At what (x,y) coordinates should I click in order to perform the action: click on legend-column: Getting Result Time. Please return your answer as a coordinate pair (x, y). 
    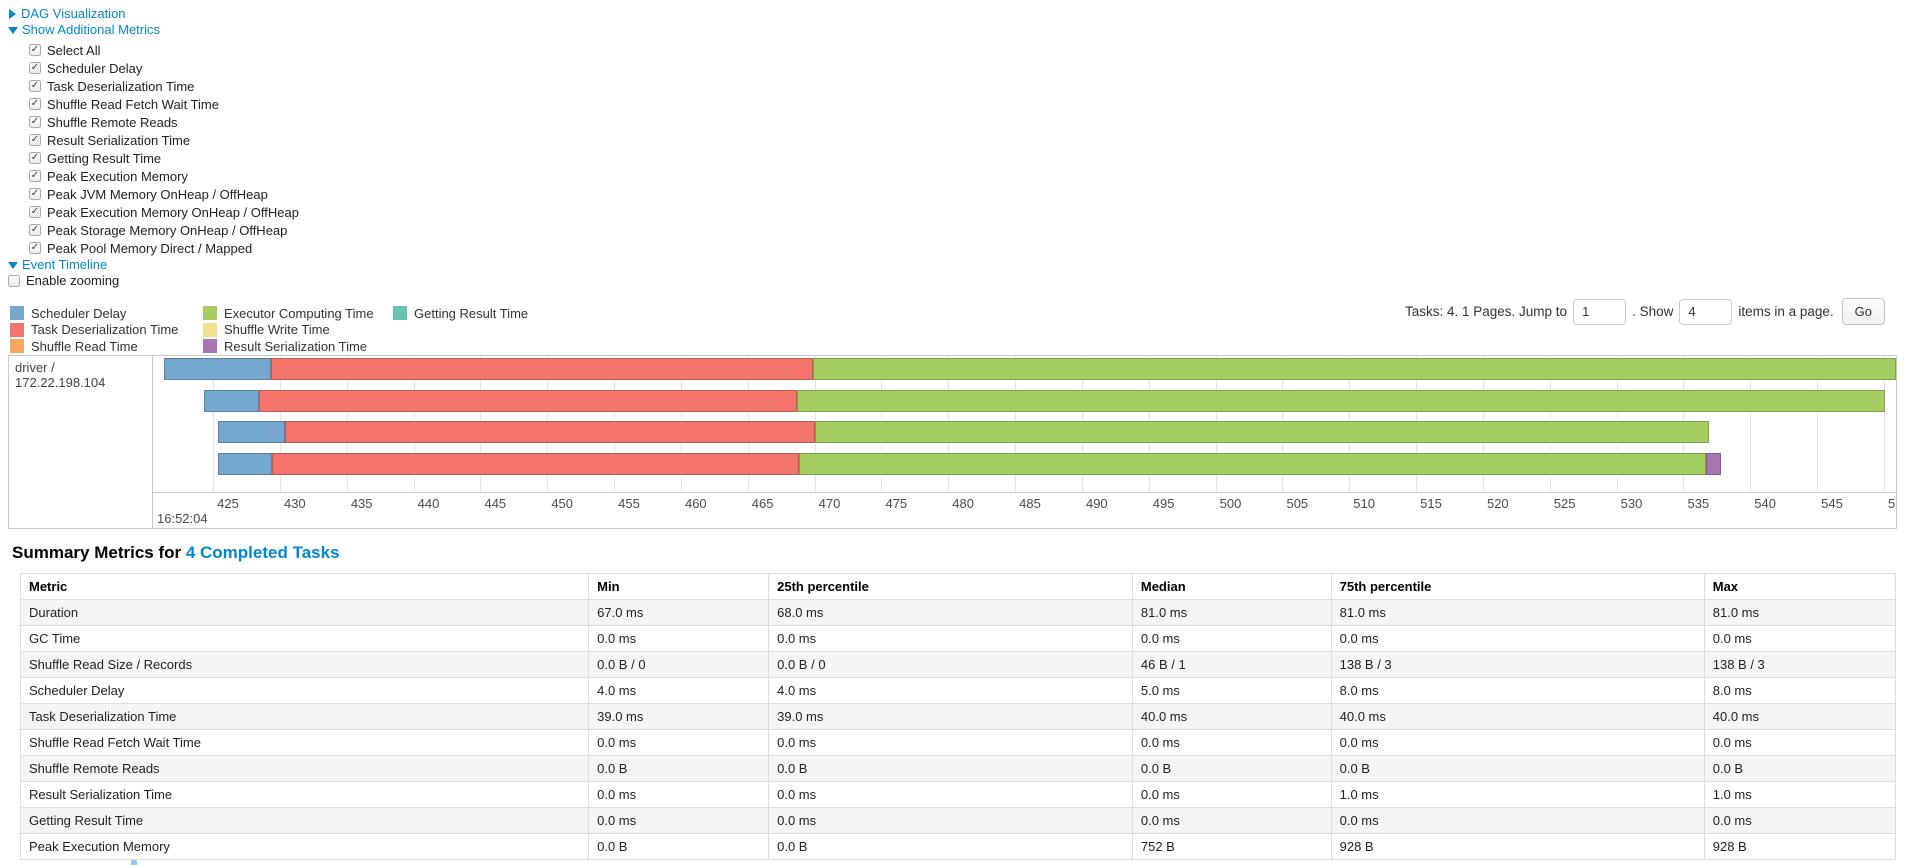
    Looking at the image, I should click on (460, 330).